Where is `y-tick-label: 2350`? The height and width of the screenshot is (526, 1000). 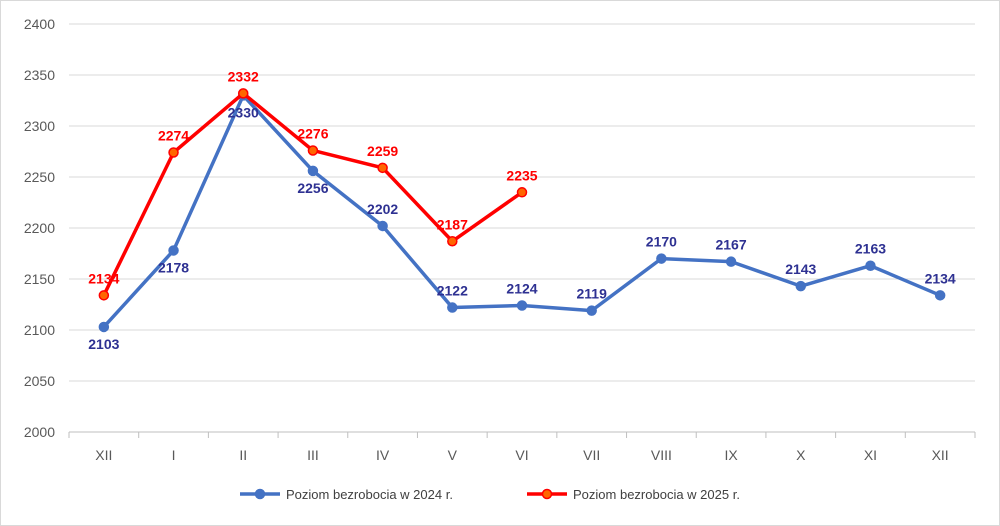 y-tick-label: 2350 is located at coordinates (39, 75).